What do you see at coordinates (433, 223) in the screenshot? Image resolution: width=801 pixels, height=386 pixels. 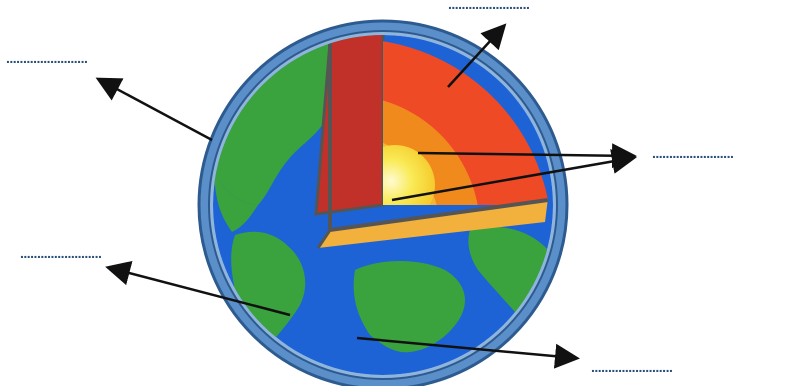 I see `cut-floor` at bounding box center [433, 223].